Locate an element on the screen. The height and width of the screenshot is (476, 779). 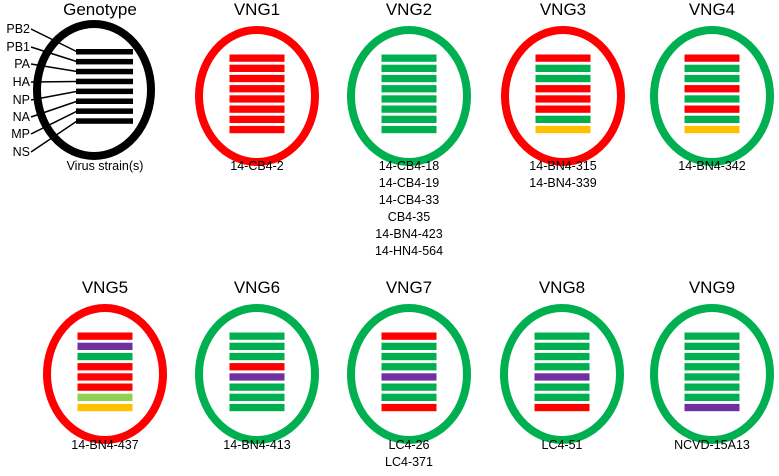
strain-name: NCVD-15A13 is located at coordinates (712, 445).